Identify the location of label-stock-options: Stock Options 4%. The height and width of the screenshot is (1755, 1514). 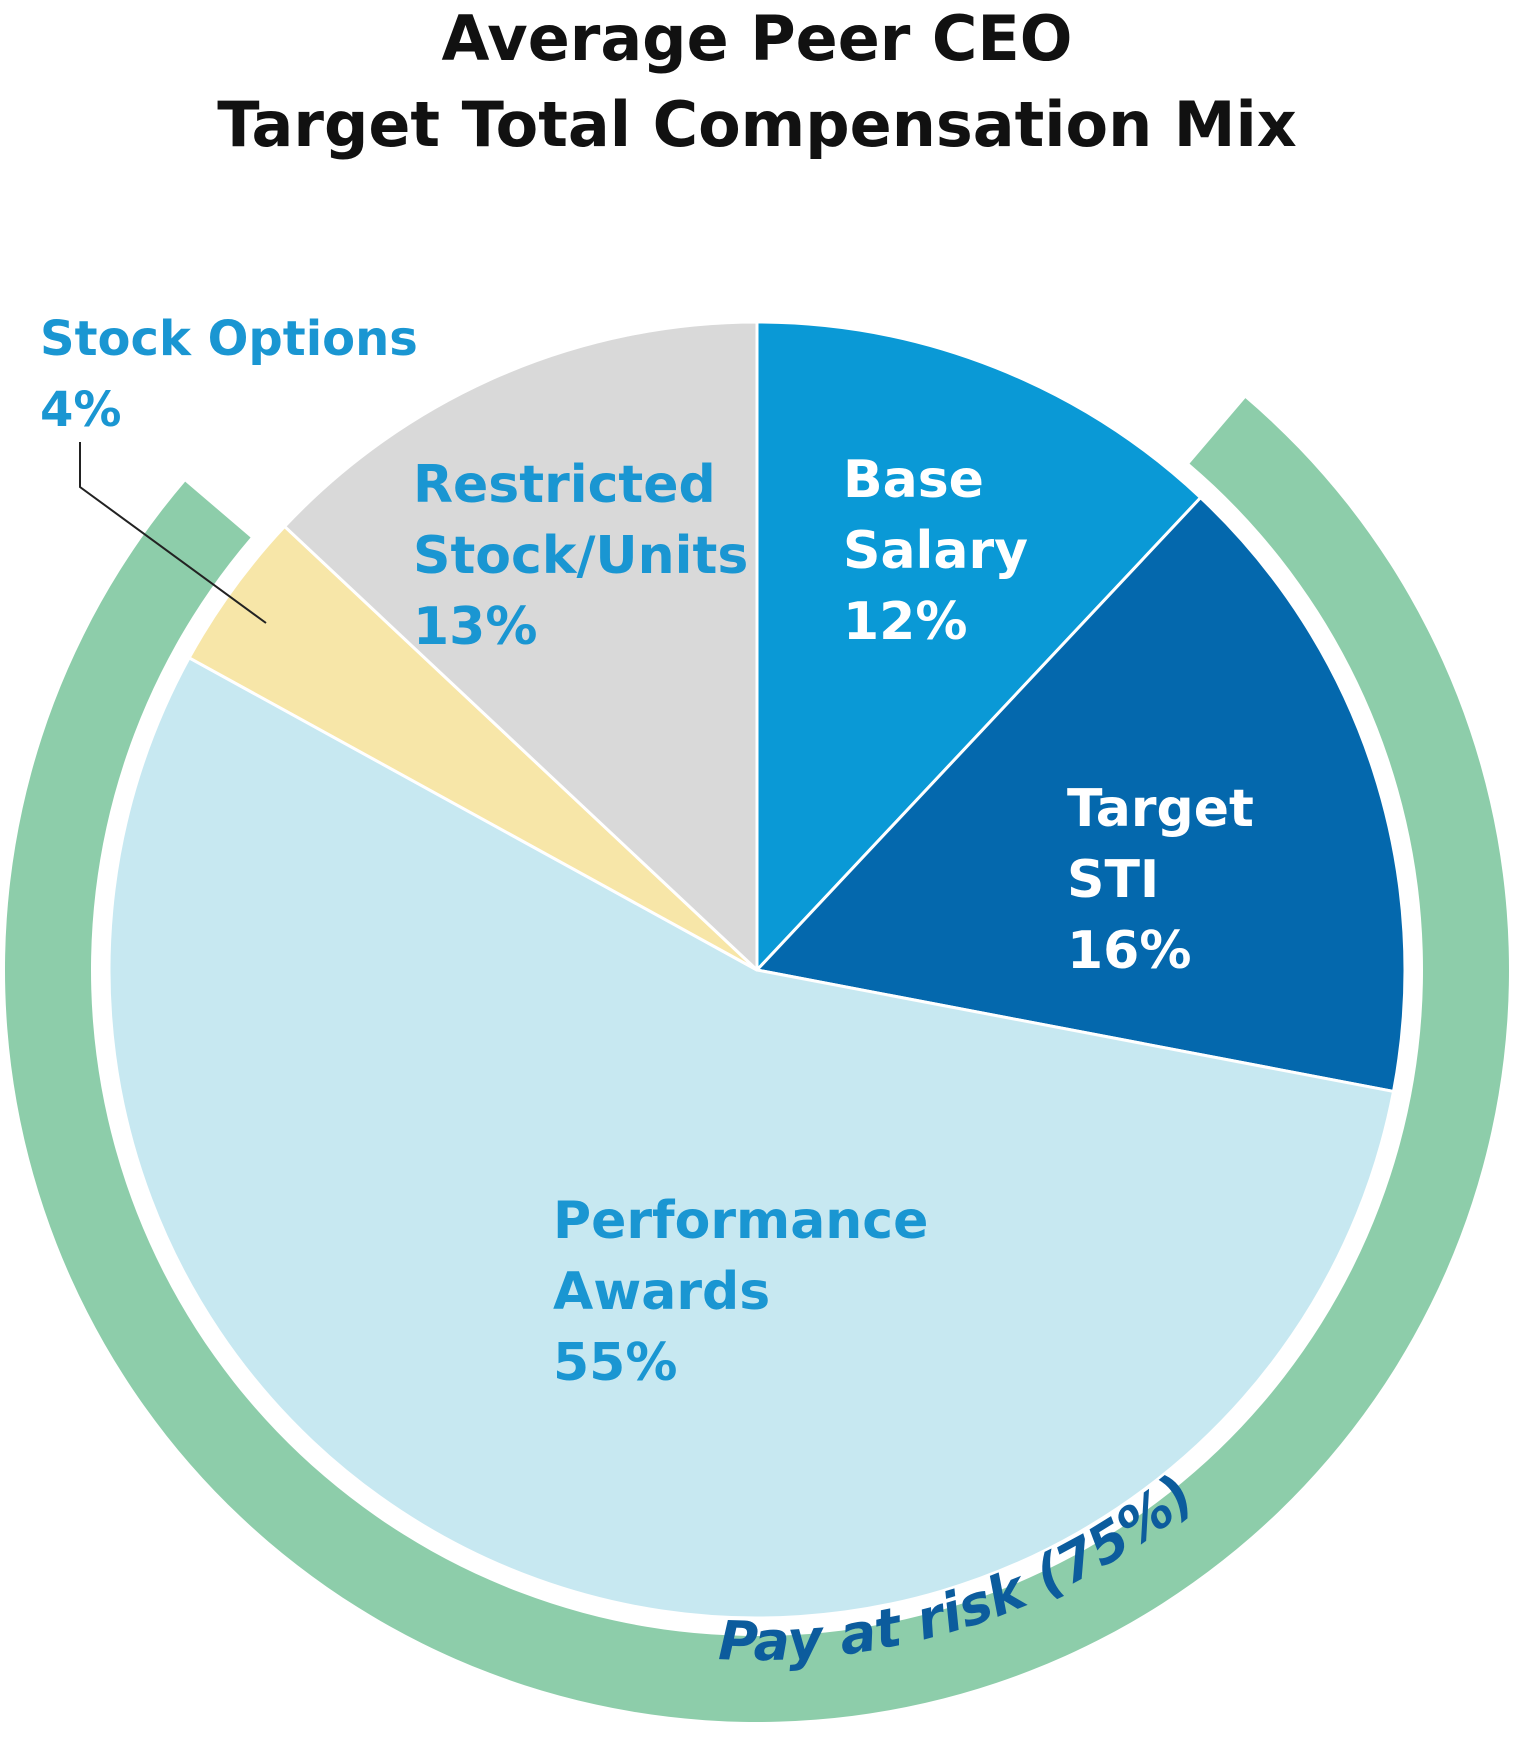
(229, 374).